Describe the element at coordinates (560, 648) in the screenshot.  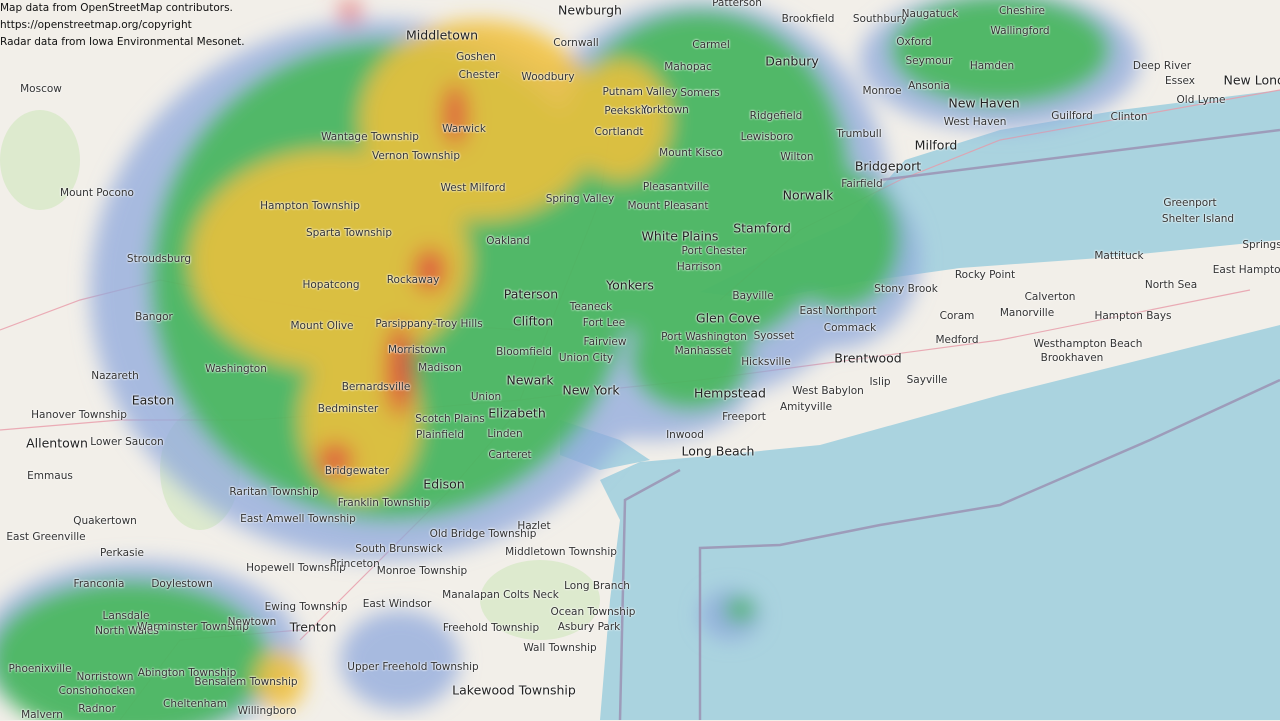
I see `place-label: Wall Township` at that location.